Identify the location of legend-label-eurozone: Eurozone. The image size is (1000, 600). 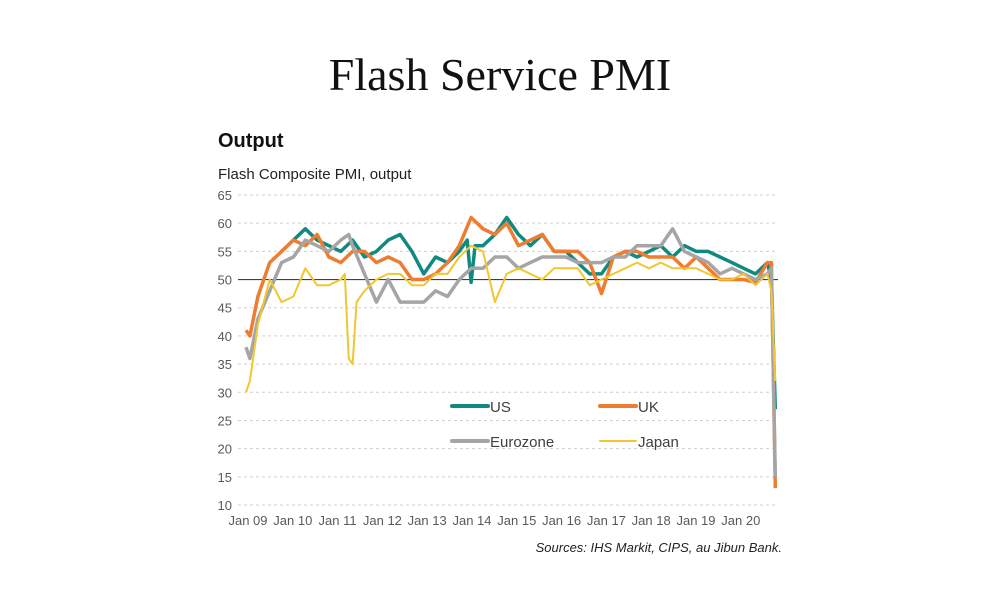
(522, 442).